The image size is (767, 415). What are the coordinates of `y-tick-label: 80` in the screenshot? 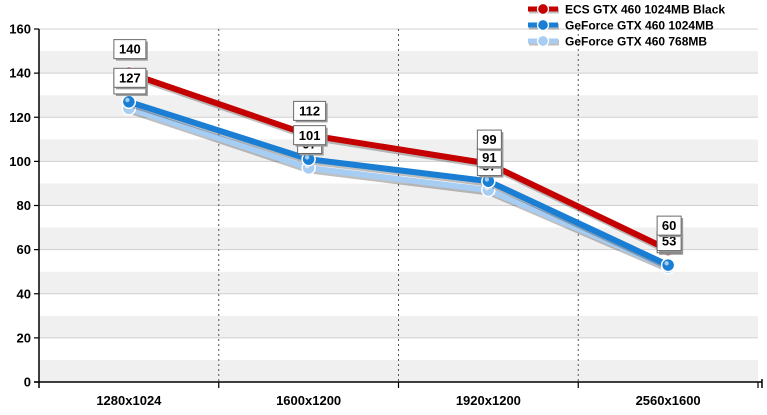 It's located at (24, 205).